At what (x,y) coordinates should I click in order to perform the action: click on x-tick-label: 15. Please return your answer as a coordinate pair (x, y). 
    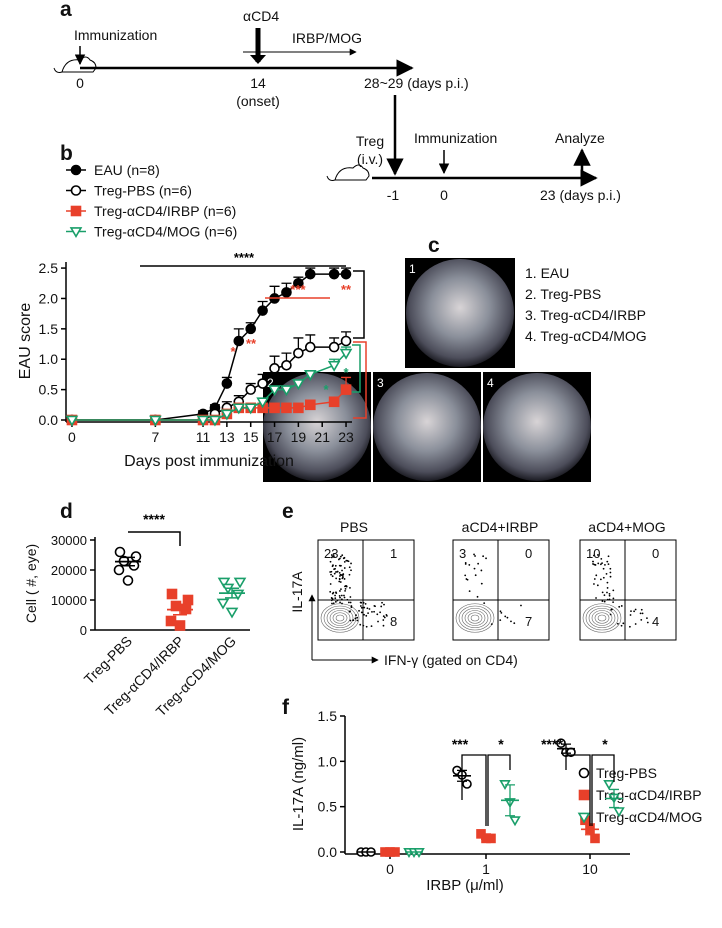
    Looking at the image, I should click on (251, 437).